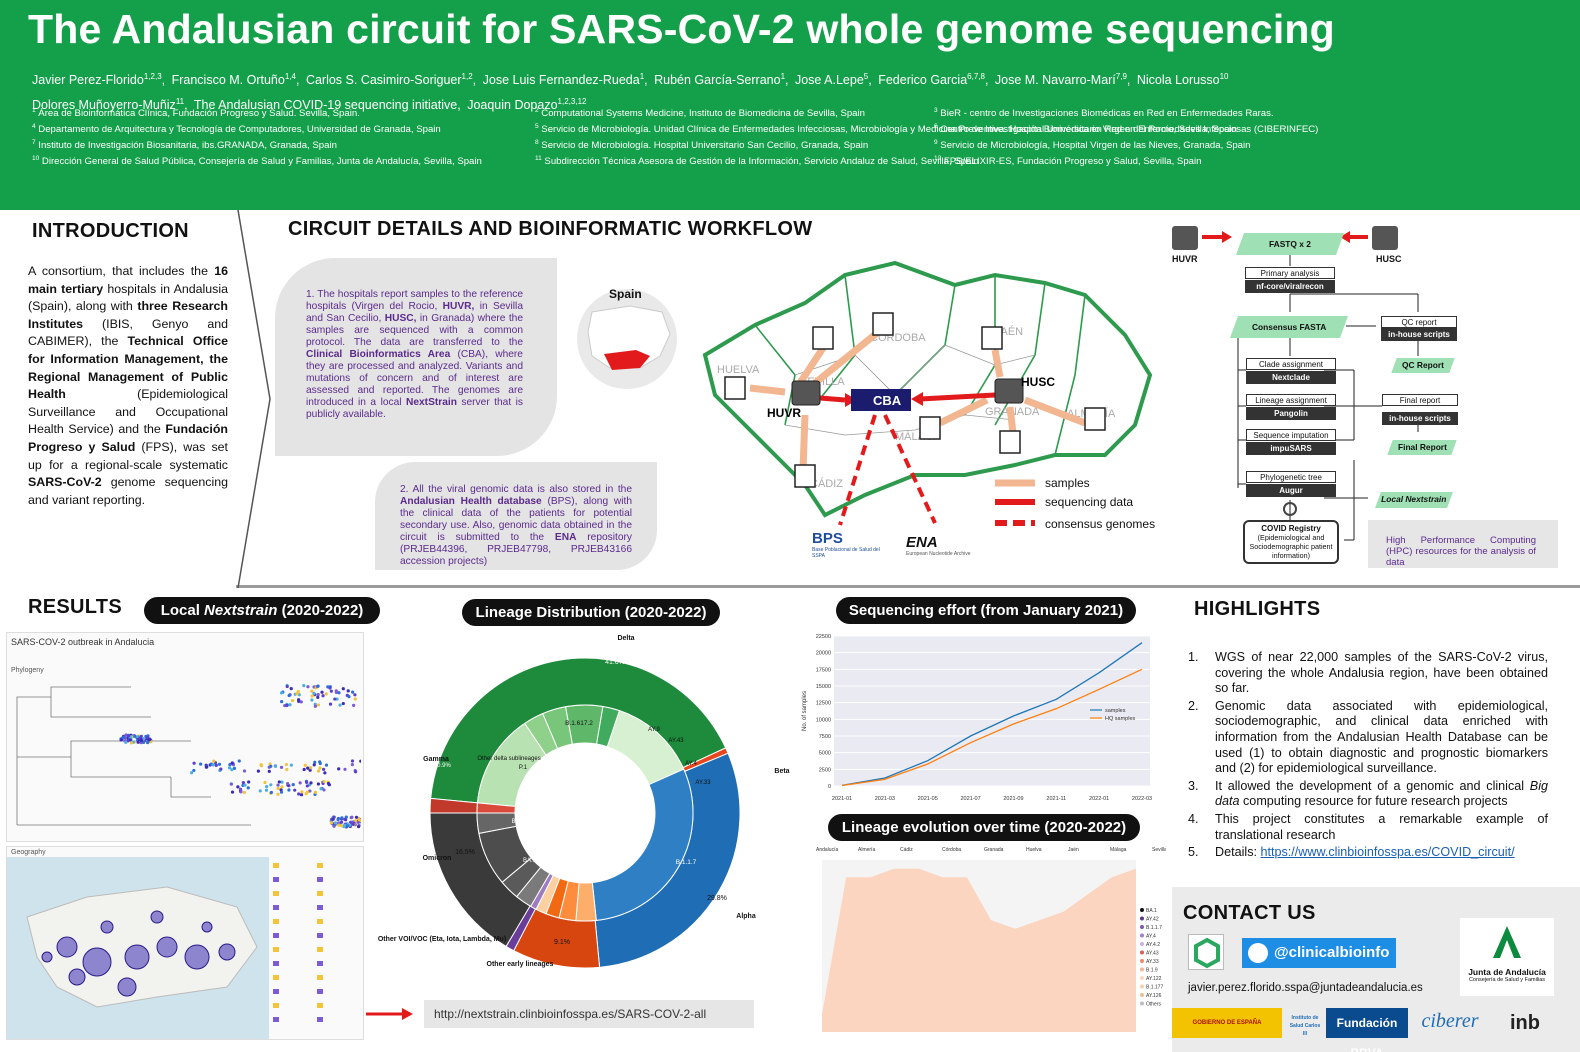 The image size is (1580, 1052). I want to click on introduction-title: INTRODUCTION, so click(110, 231).